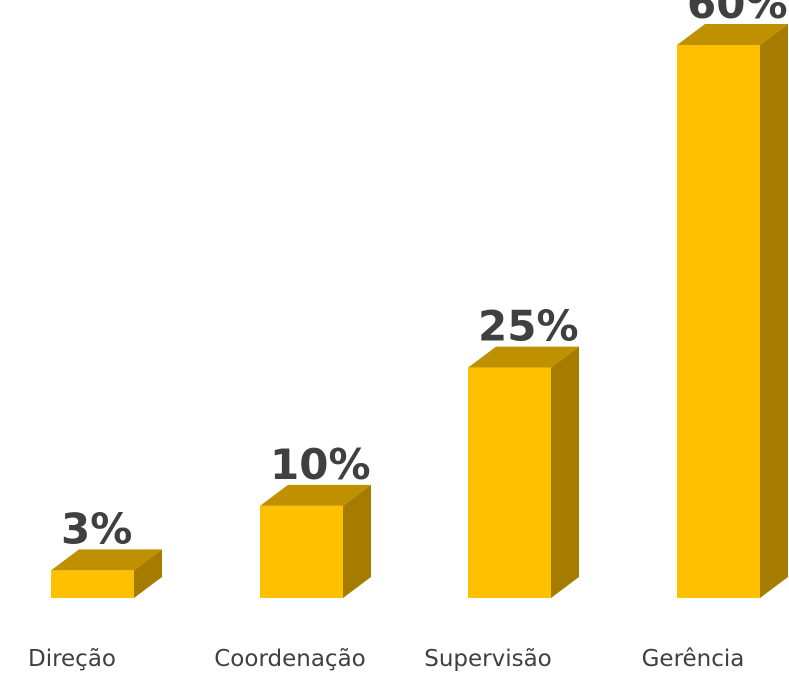 Image resolution: width=789 pixels, height=673 pixels. Describe the element at coordinates (488, 659) in the screenshot. I see `x-tick-label: Supervisão` at that location.